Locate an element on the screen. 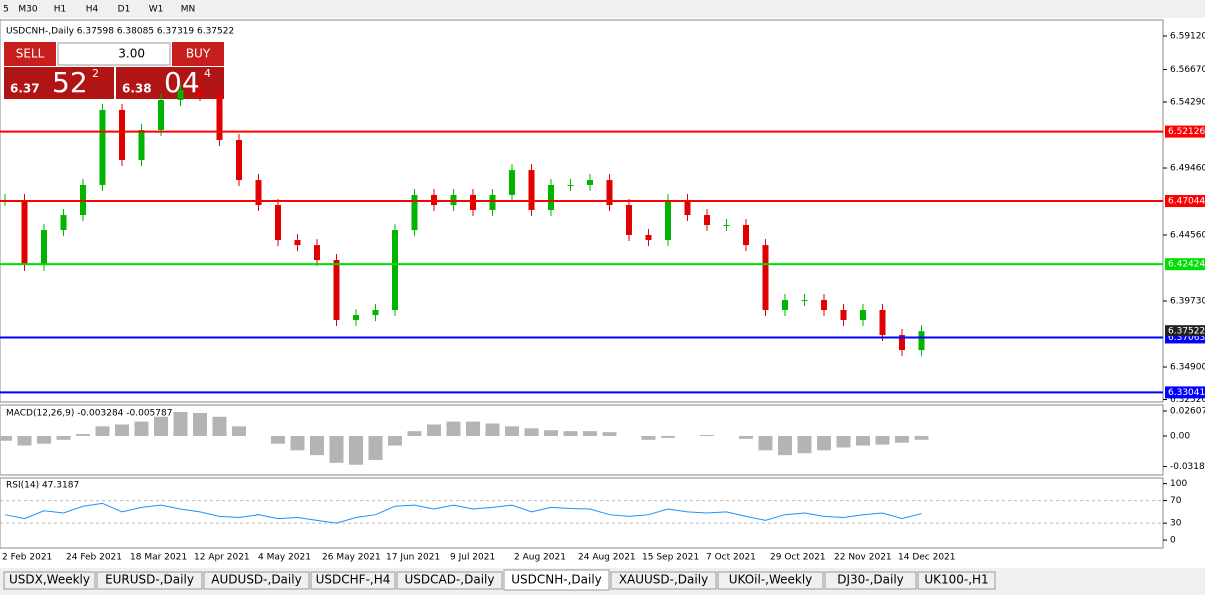  y-tick-label: 6.34900 is located at coordinates (1187, 368).